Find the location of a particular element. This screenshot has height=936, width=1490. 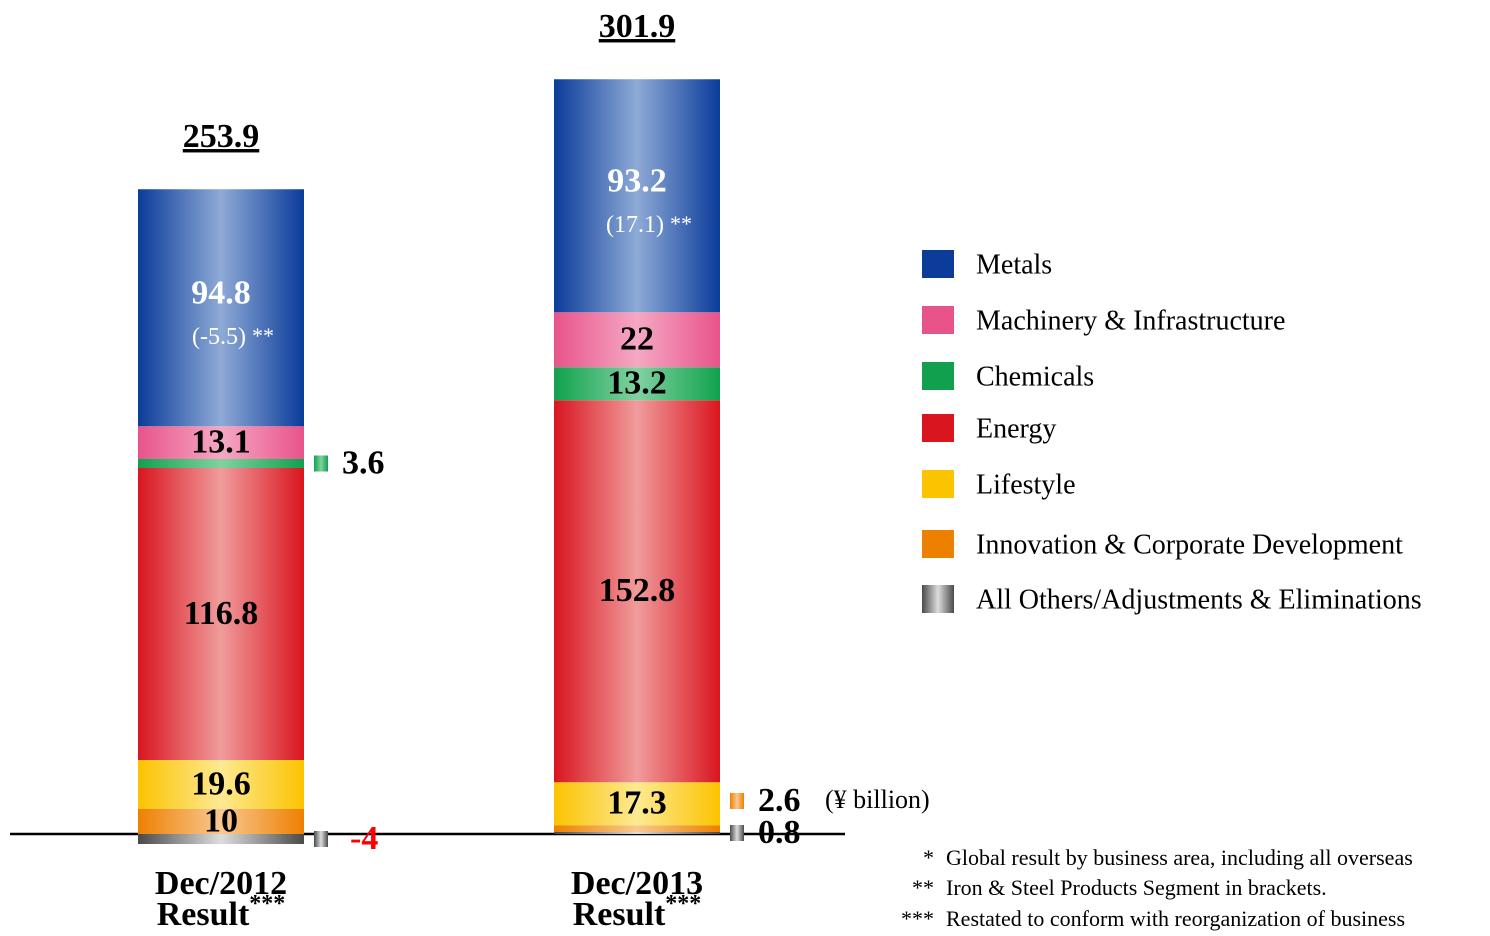

x-tick-label: Dec/2013 is located at coordinates (637, 883).